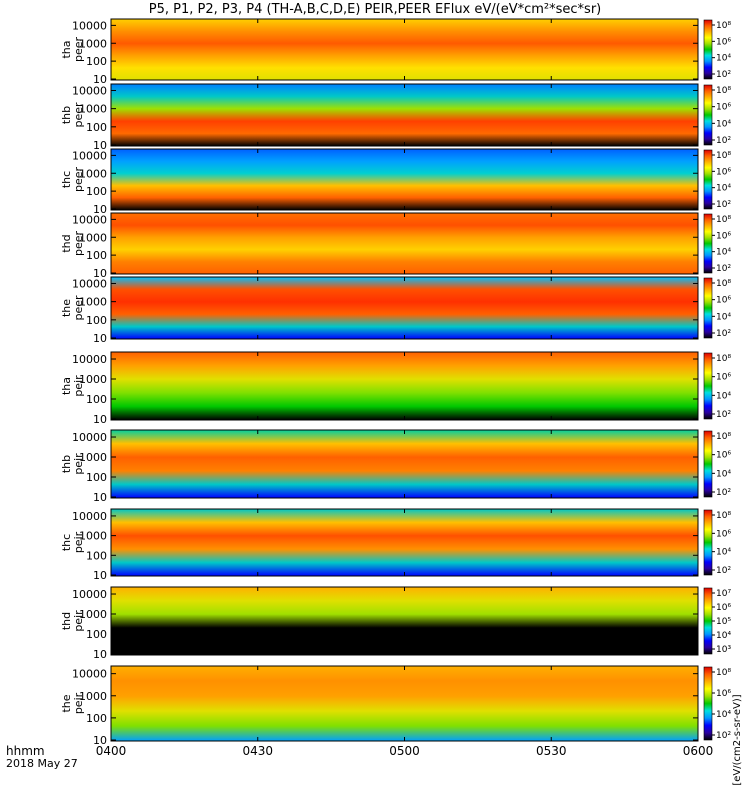 The image size is (750, 800). What do you see at coordinates (42, 763) in the screenshot?
I see `date-label: 2018 May 27` at bounding box center [42, 763].